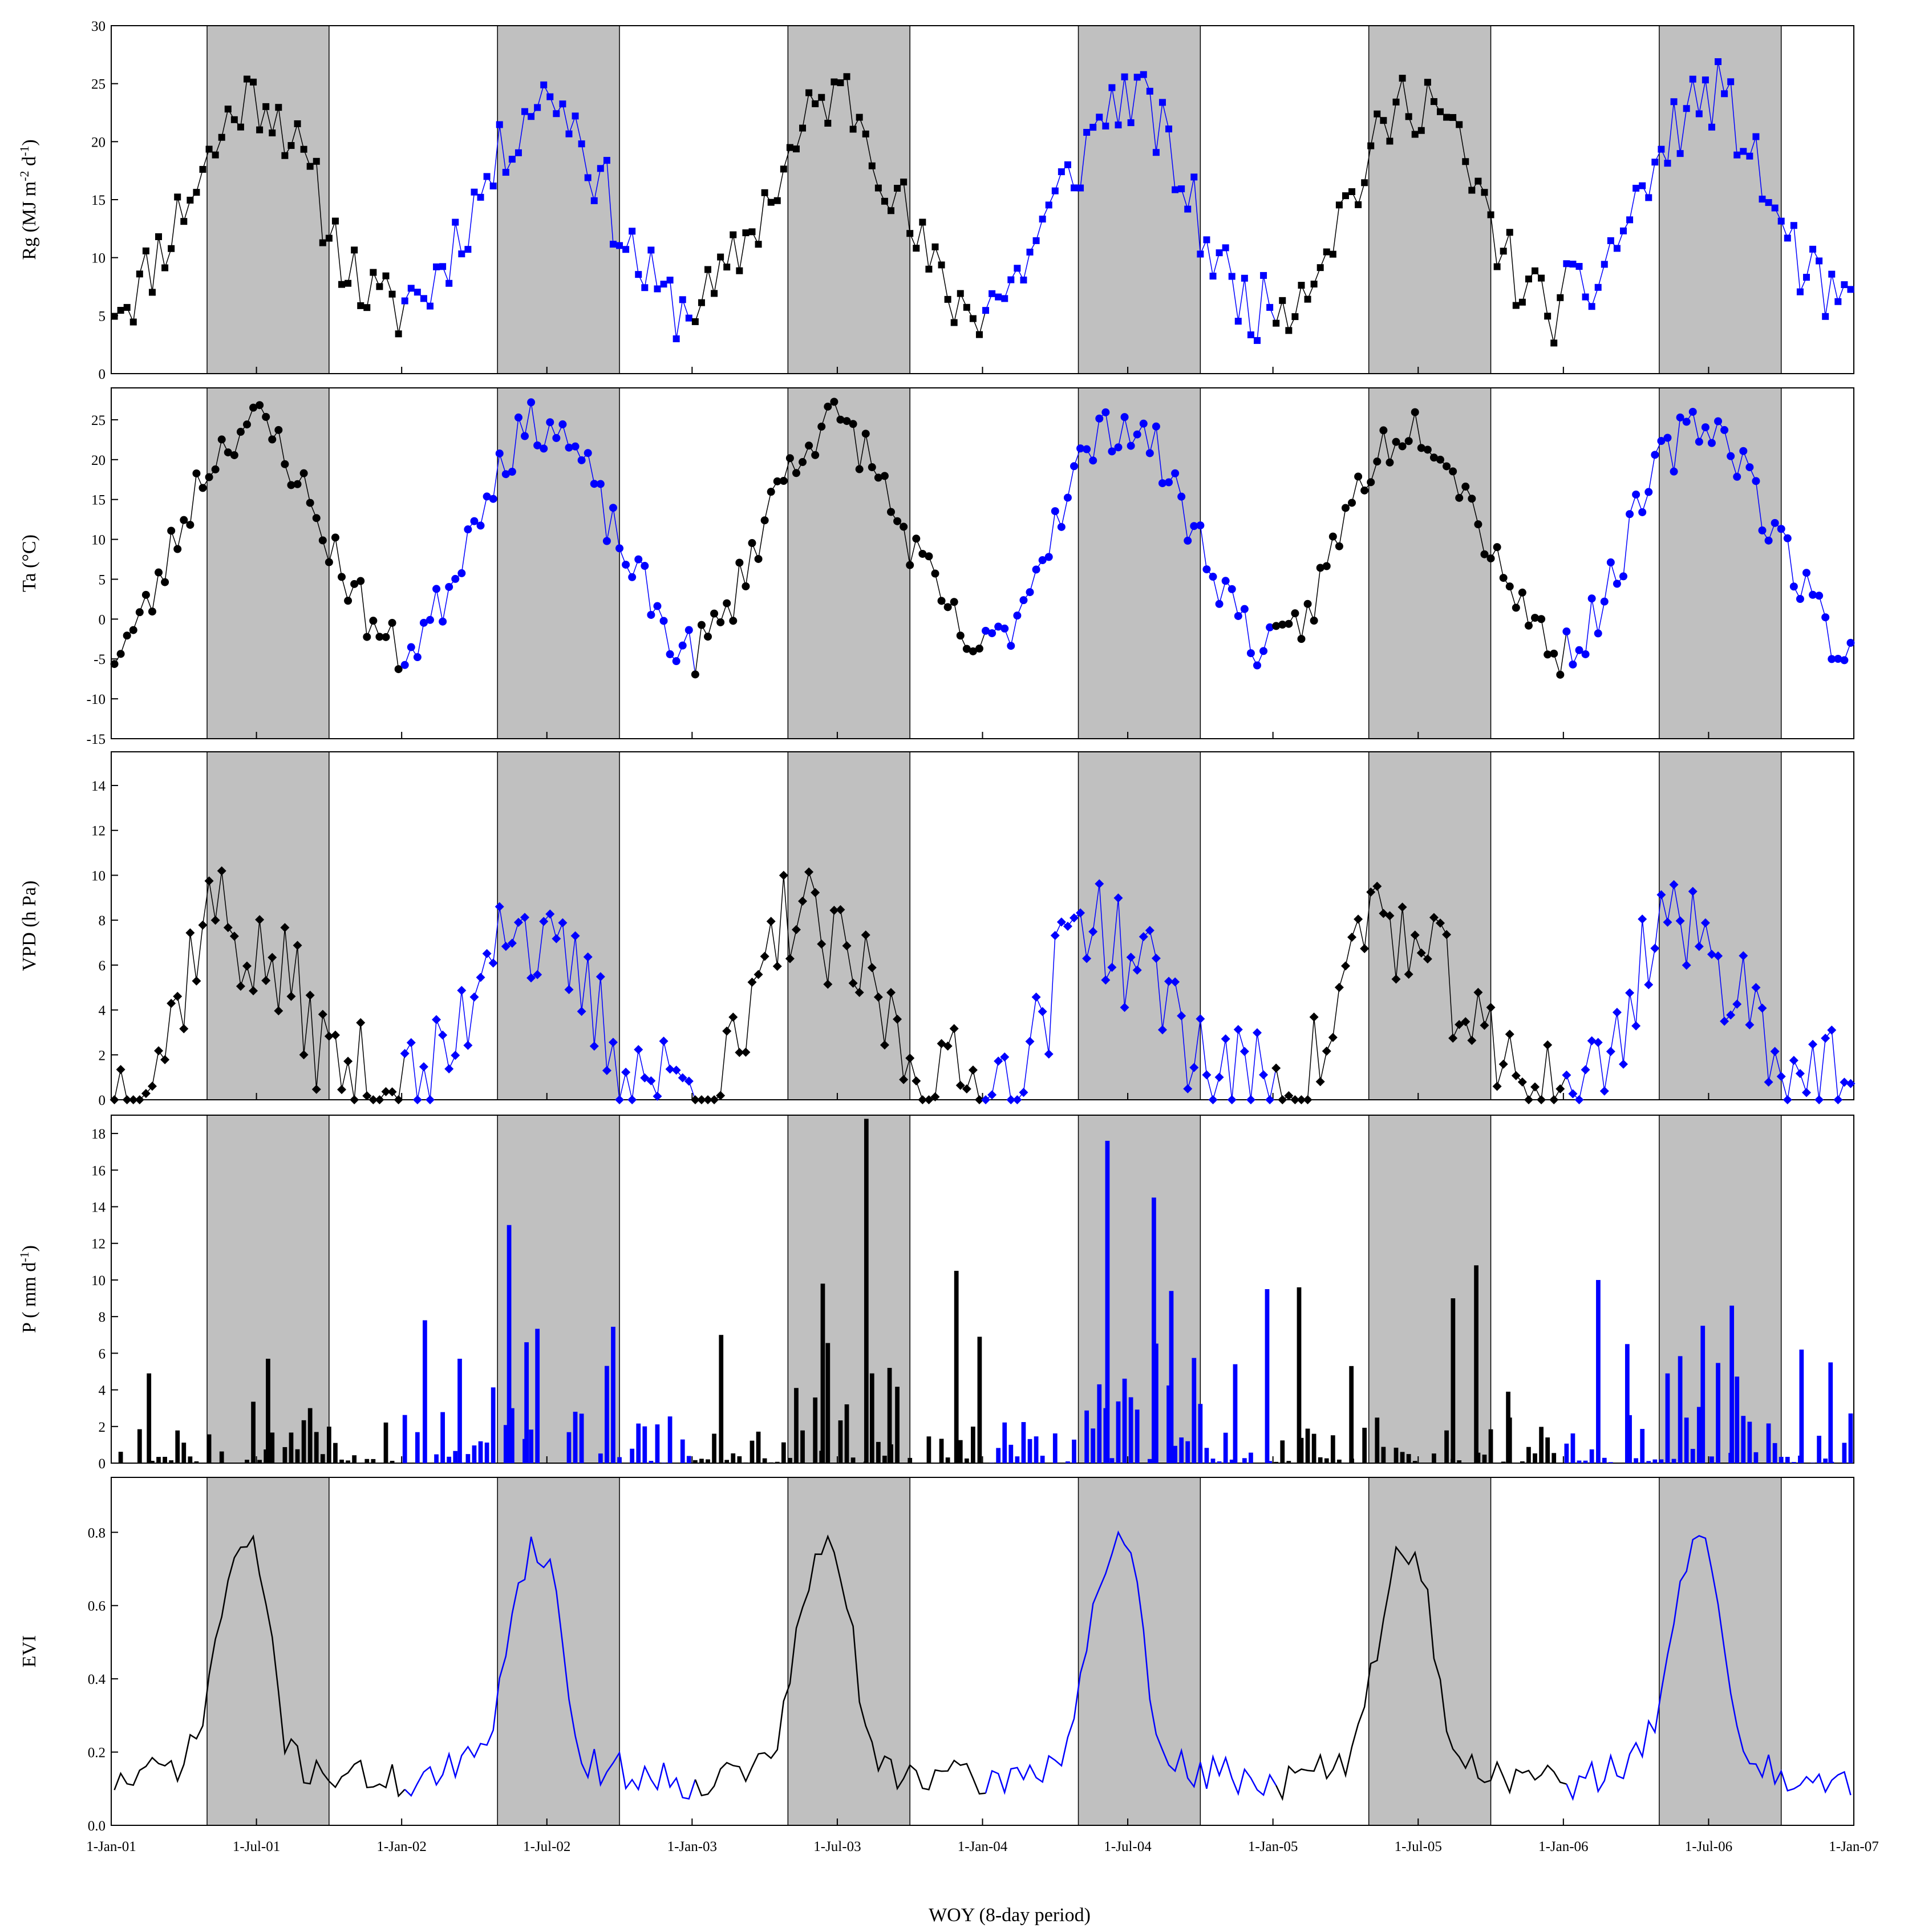 This screenshot has height=1932, width=1912. I want to click on y-label-mid: d, so click(29, 163).